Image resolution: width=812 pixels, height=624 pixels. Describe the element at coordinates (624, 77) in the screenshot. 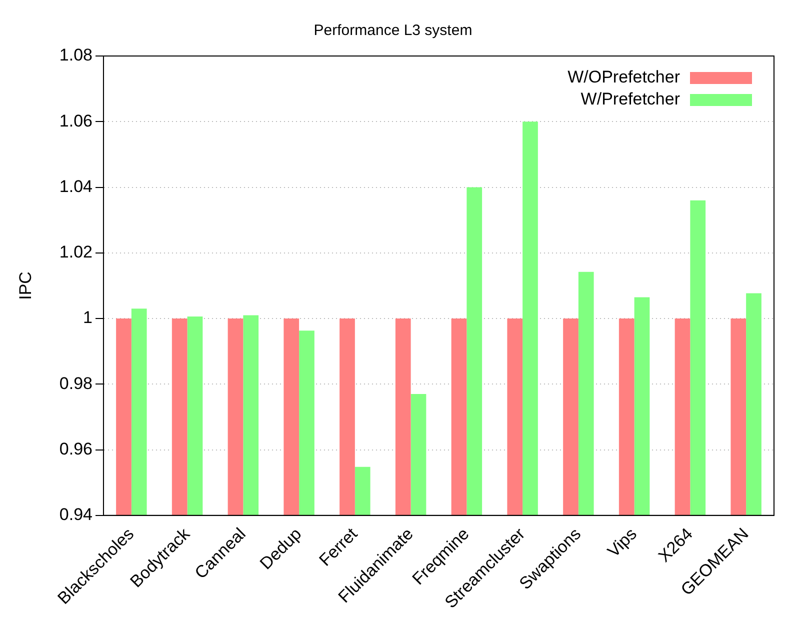

I see `legend-label: W/OPrefetcher` at that location.